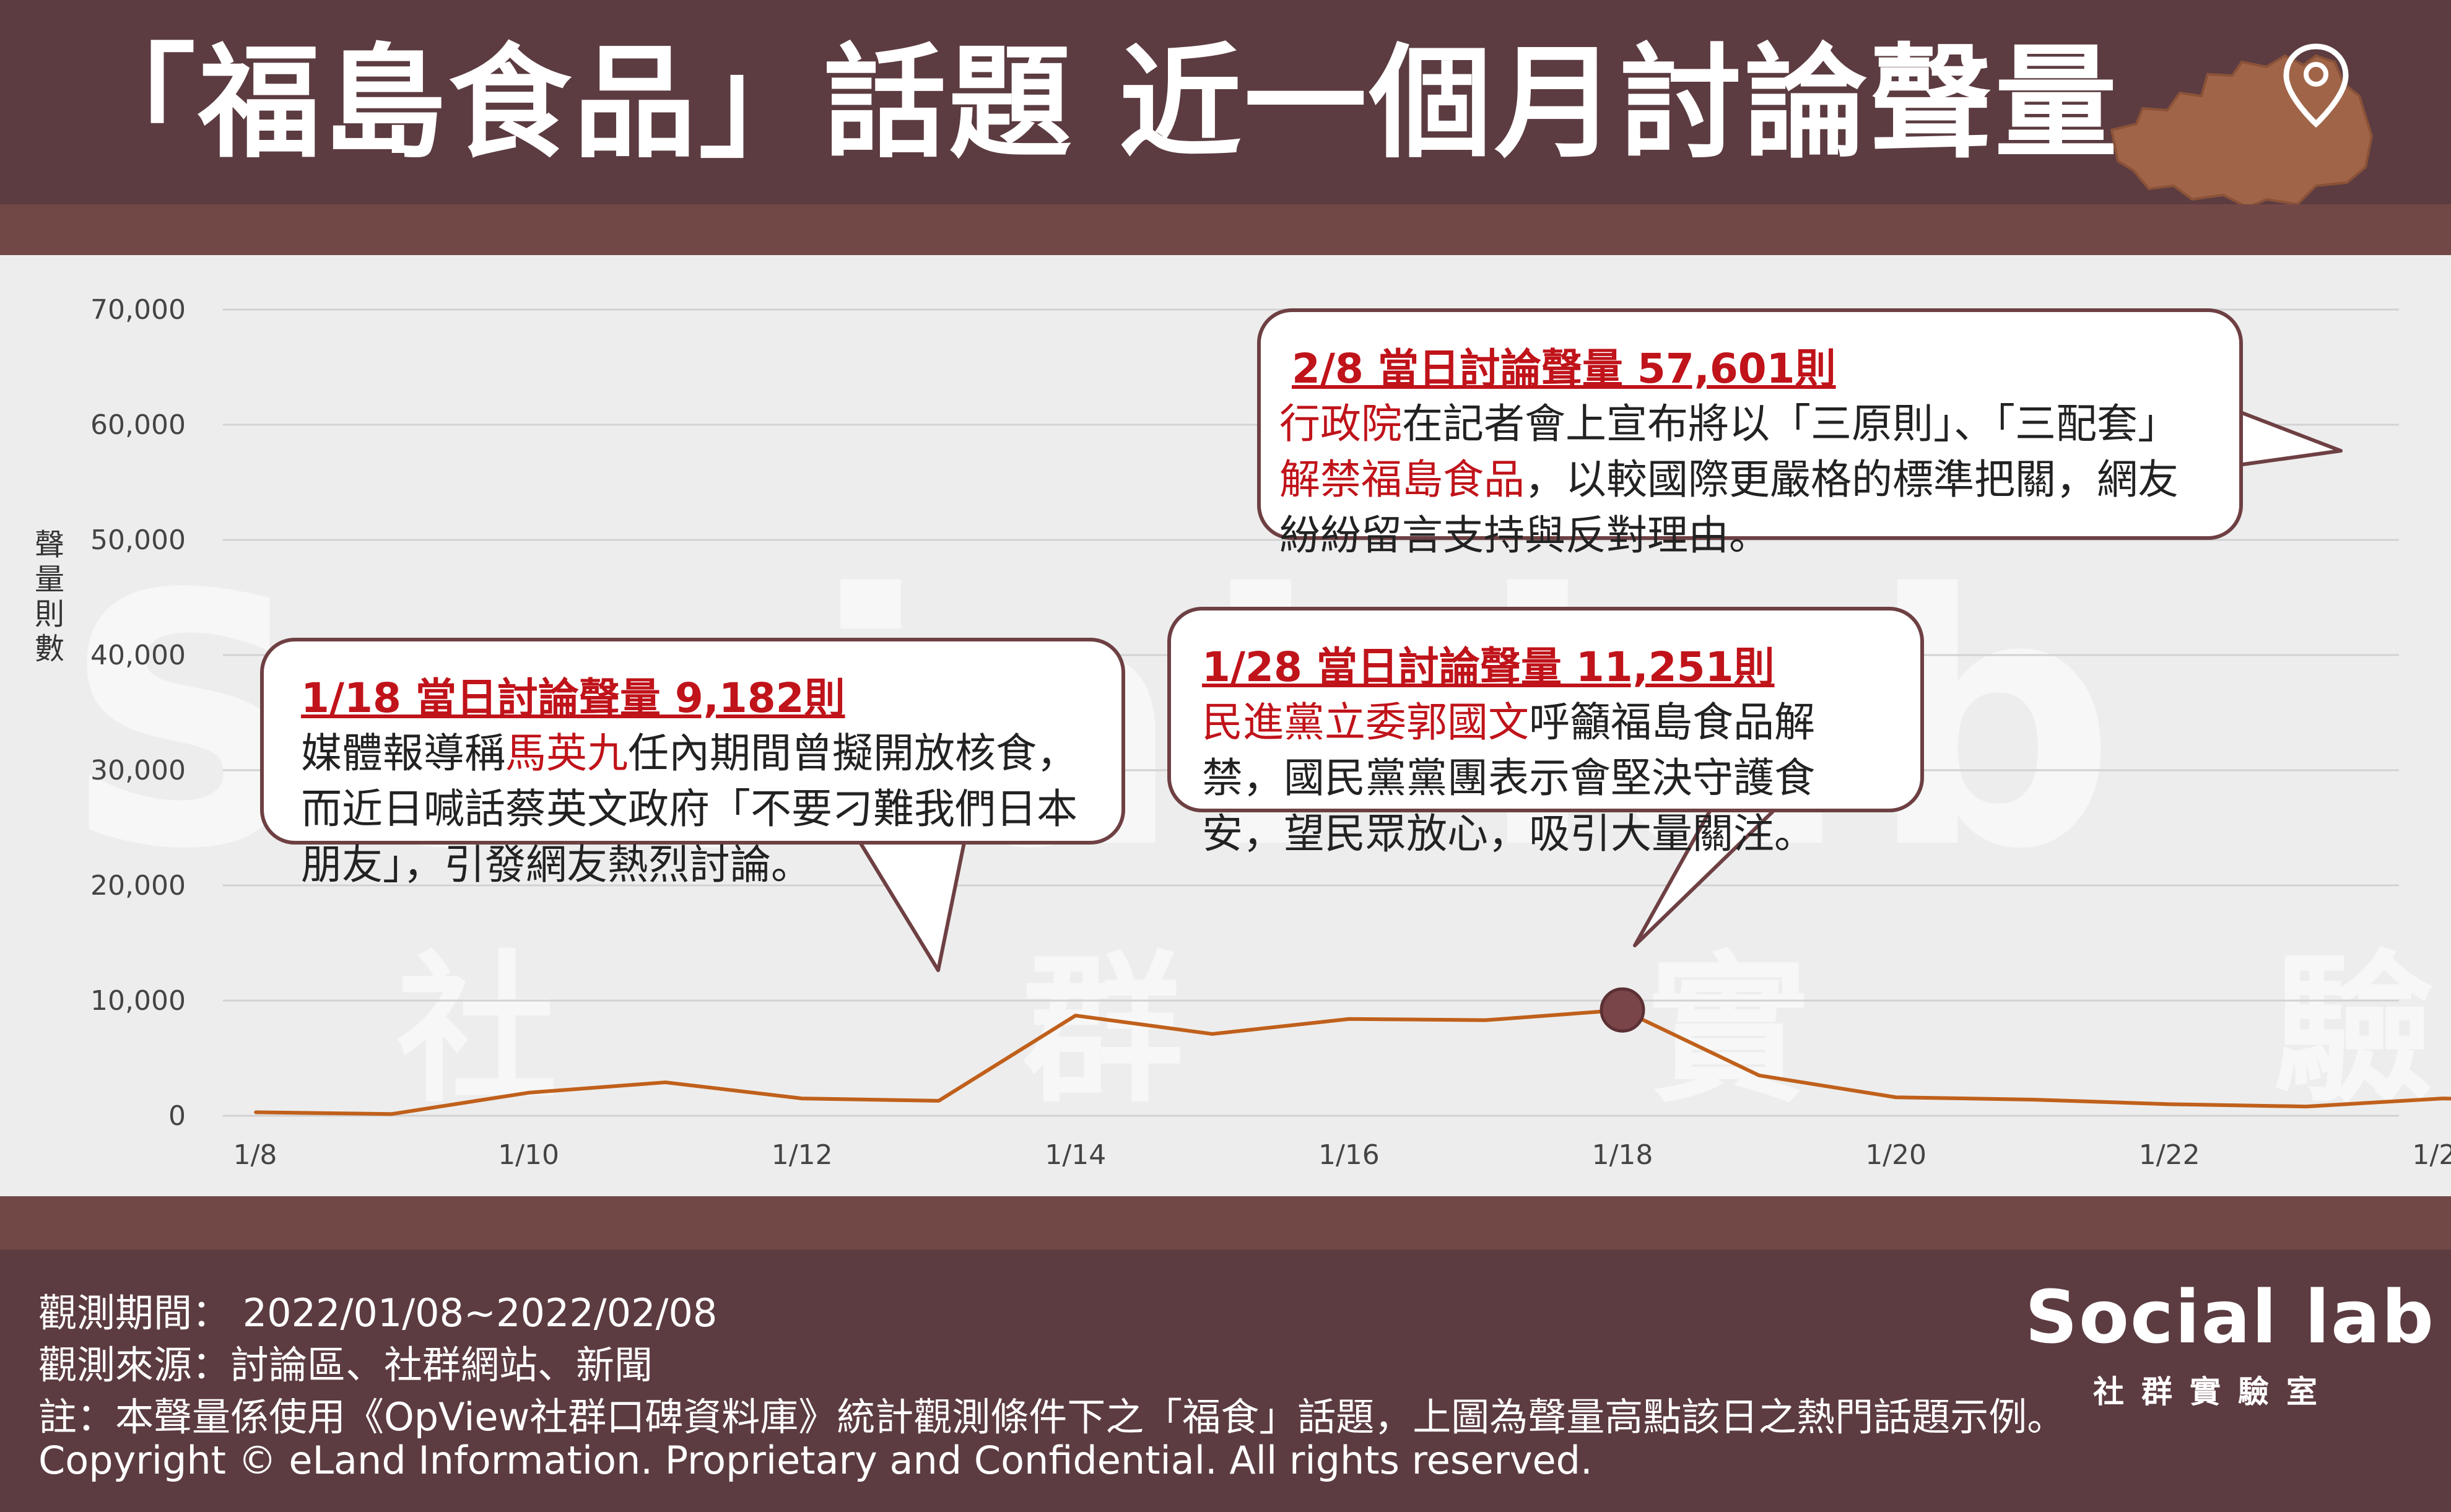 The height and width of the screenshot is (1512, 2451). Describe the element at coordinates (1622, 1155) in the screenshot. I see `x-tick-label: 1/18` at that location.